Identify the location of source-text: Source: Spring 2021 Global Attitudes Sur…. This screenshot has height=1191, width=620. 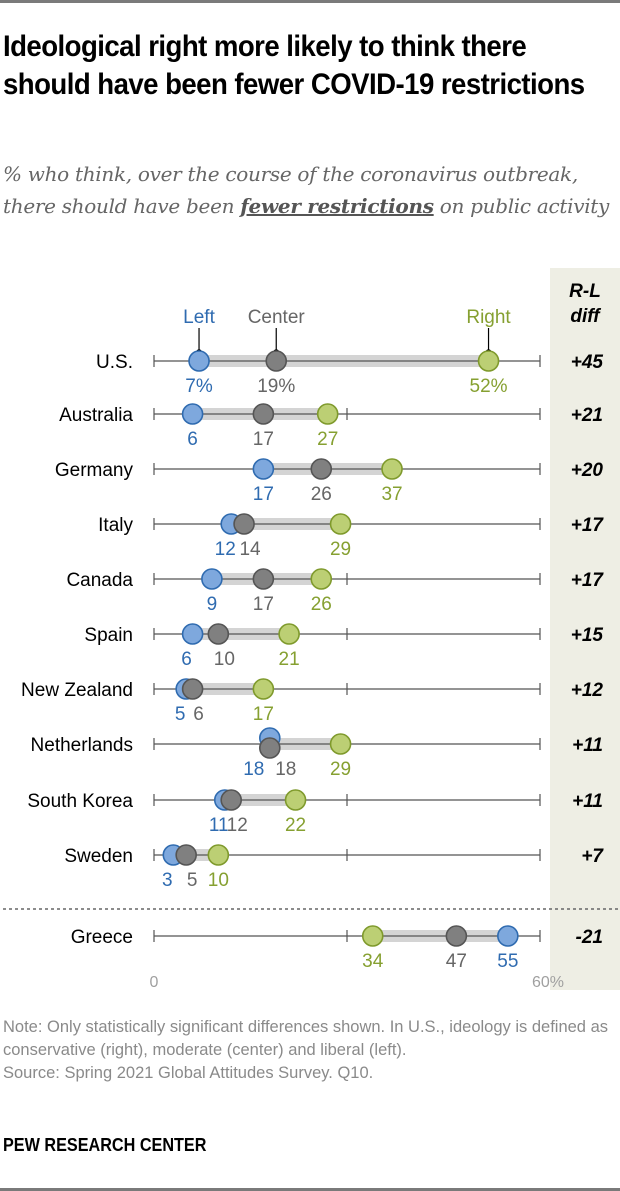
(188, 1073).